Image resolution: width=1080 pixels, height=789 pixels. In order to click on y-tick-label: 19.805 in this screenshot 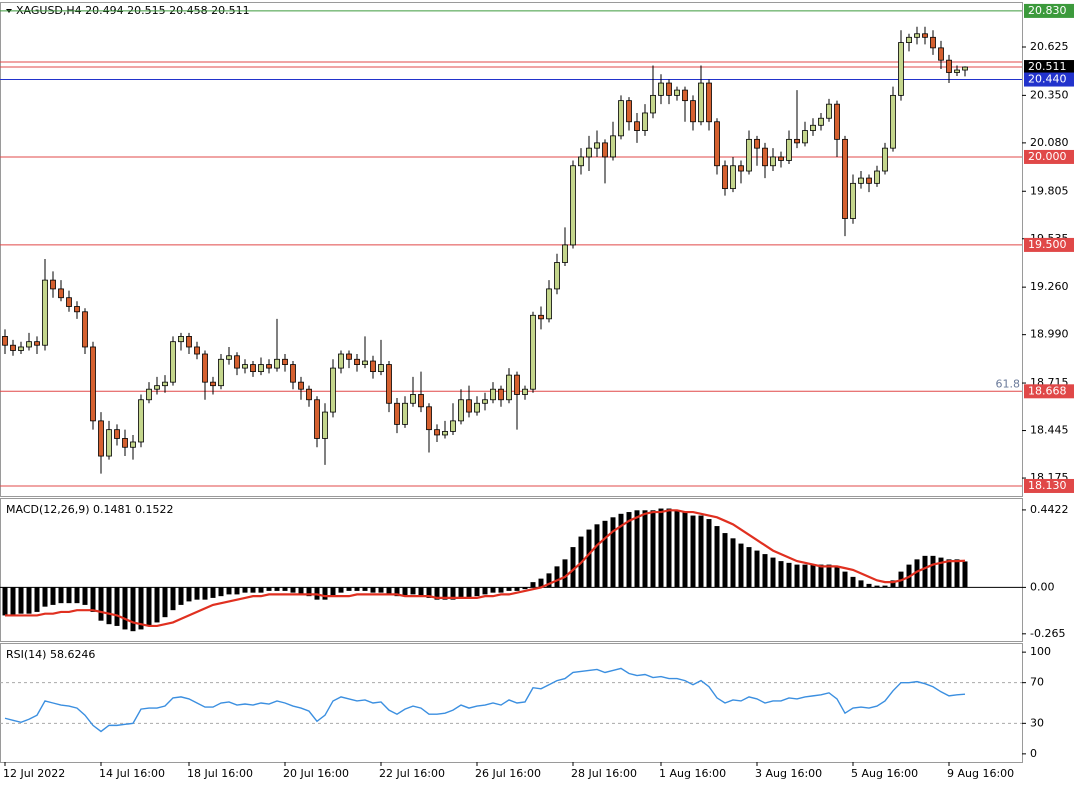, I will do `click(1049, 190)`.